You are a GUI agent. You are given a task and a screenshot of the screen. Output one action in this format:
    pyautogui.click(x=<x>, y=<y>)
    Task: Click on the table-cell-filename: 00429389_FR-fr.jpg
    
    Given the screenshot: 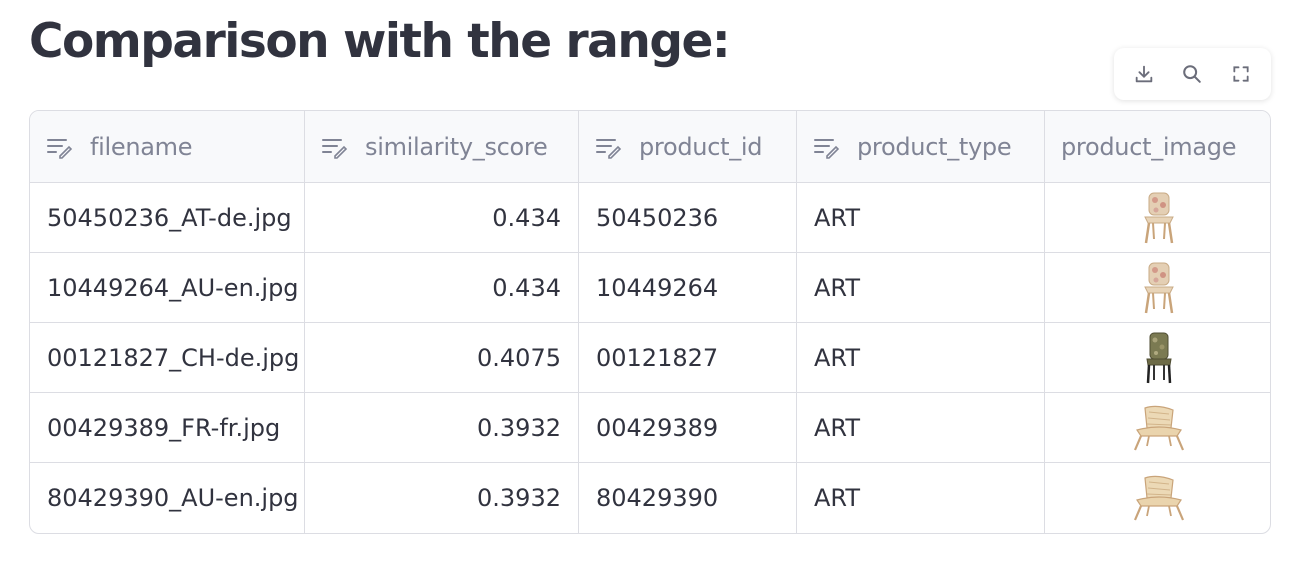 What is the action you would take?
    pyautogui.click(x=167, y=428)
    